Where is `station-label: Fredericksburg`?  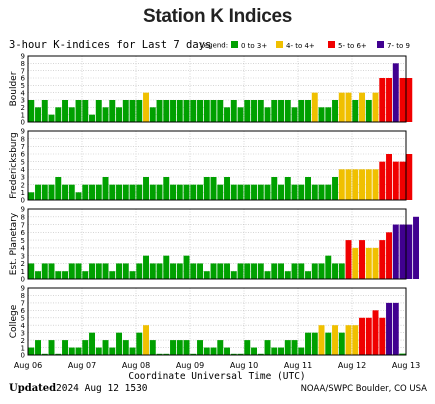
station-label: Fredericksburg is located at coordinates (14, 165).